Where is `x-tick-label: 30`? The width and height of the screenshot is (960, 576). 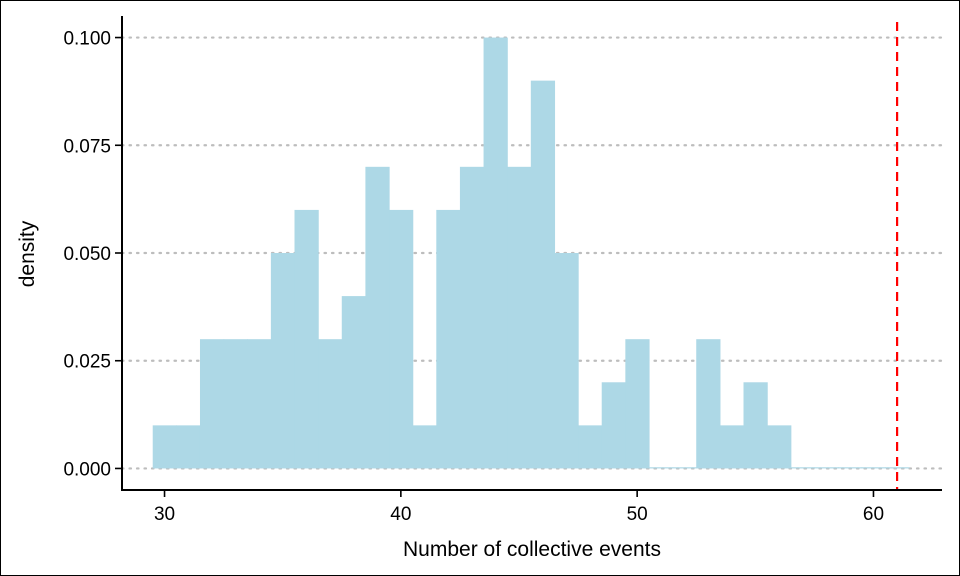 x-tick-label: 30 is located at coordinates (164, 514).